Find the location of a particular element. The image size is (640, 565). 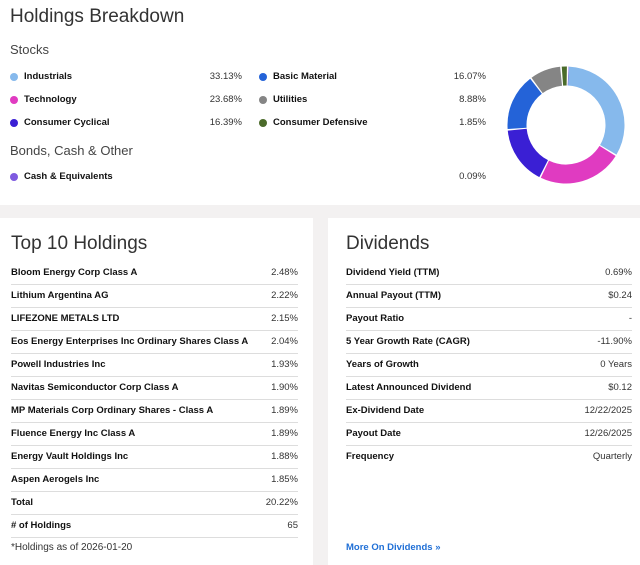

annual-payout-row: Annual Payout (TTM) $0.24 is located at coordinates (489, 296).